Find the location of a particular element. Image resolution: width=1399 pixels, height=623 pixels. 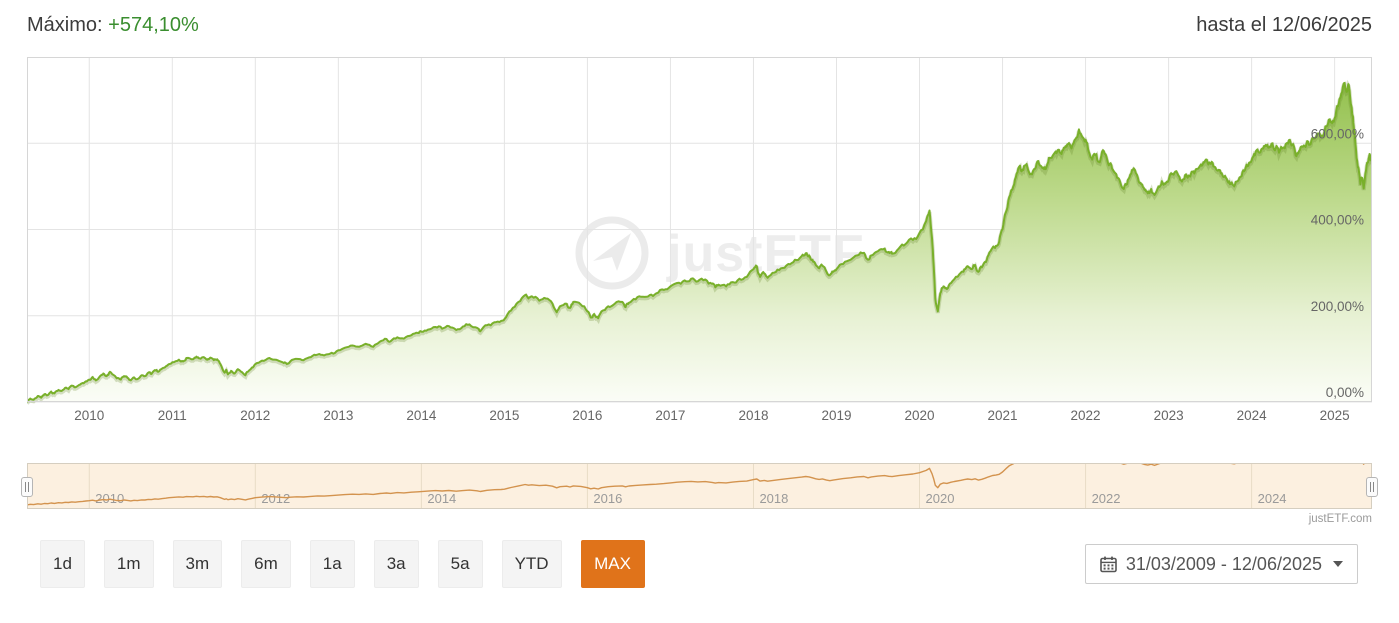

navigator-canvas: 2010 2012 2014 2016 2018 2020 2022 2024 is located at coordinates (699, 486).